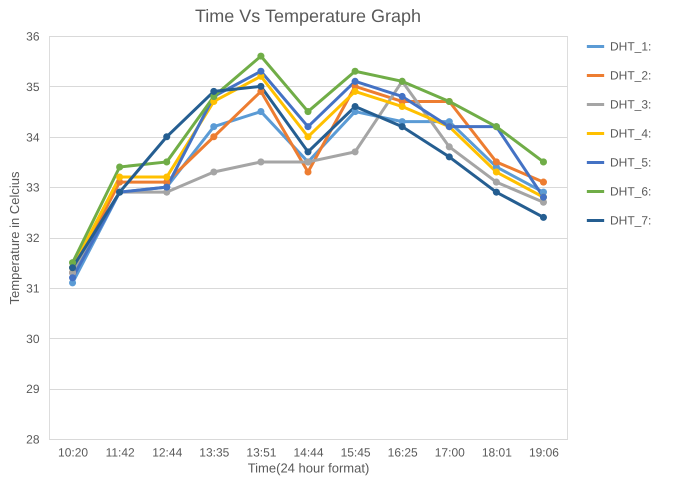  What do you see at coordinates (631, 105) in the screenshot?
I see `legend-label: DHT_3:` at bounding box center [631, 105].